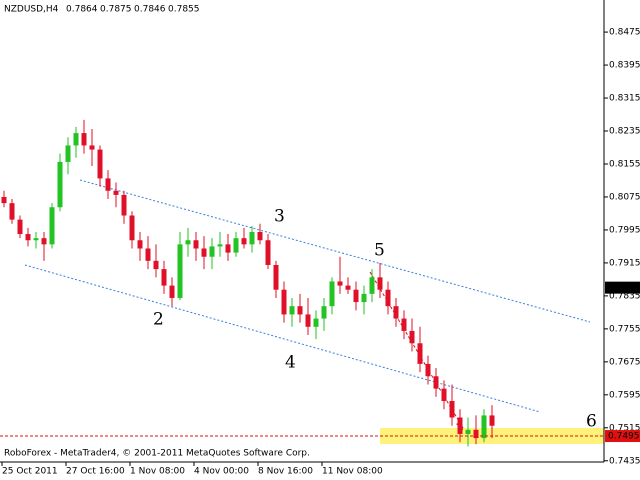 The width and height of the screenshot is (640, 480). I want to click on header-value: 0.7875, so click(116, 10).